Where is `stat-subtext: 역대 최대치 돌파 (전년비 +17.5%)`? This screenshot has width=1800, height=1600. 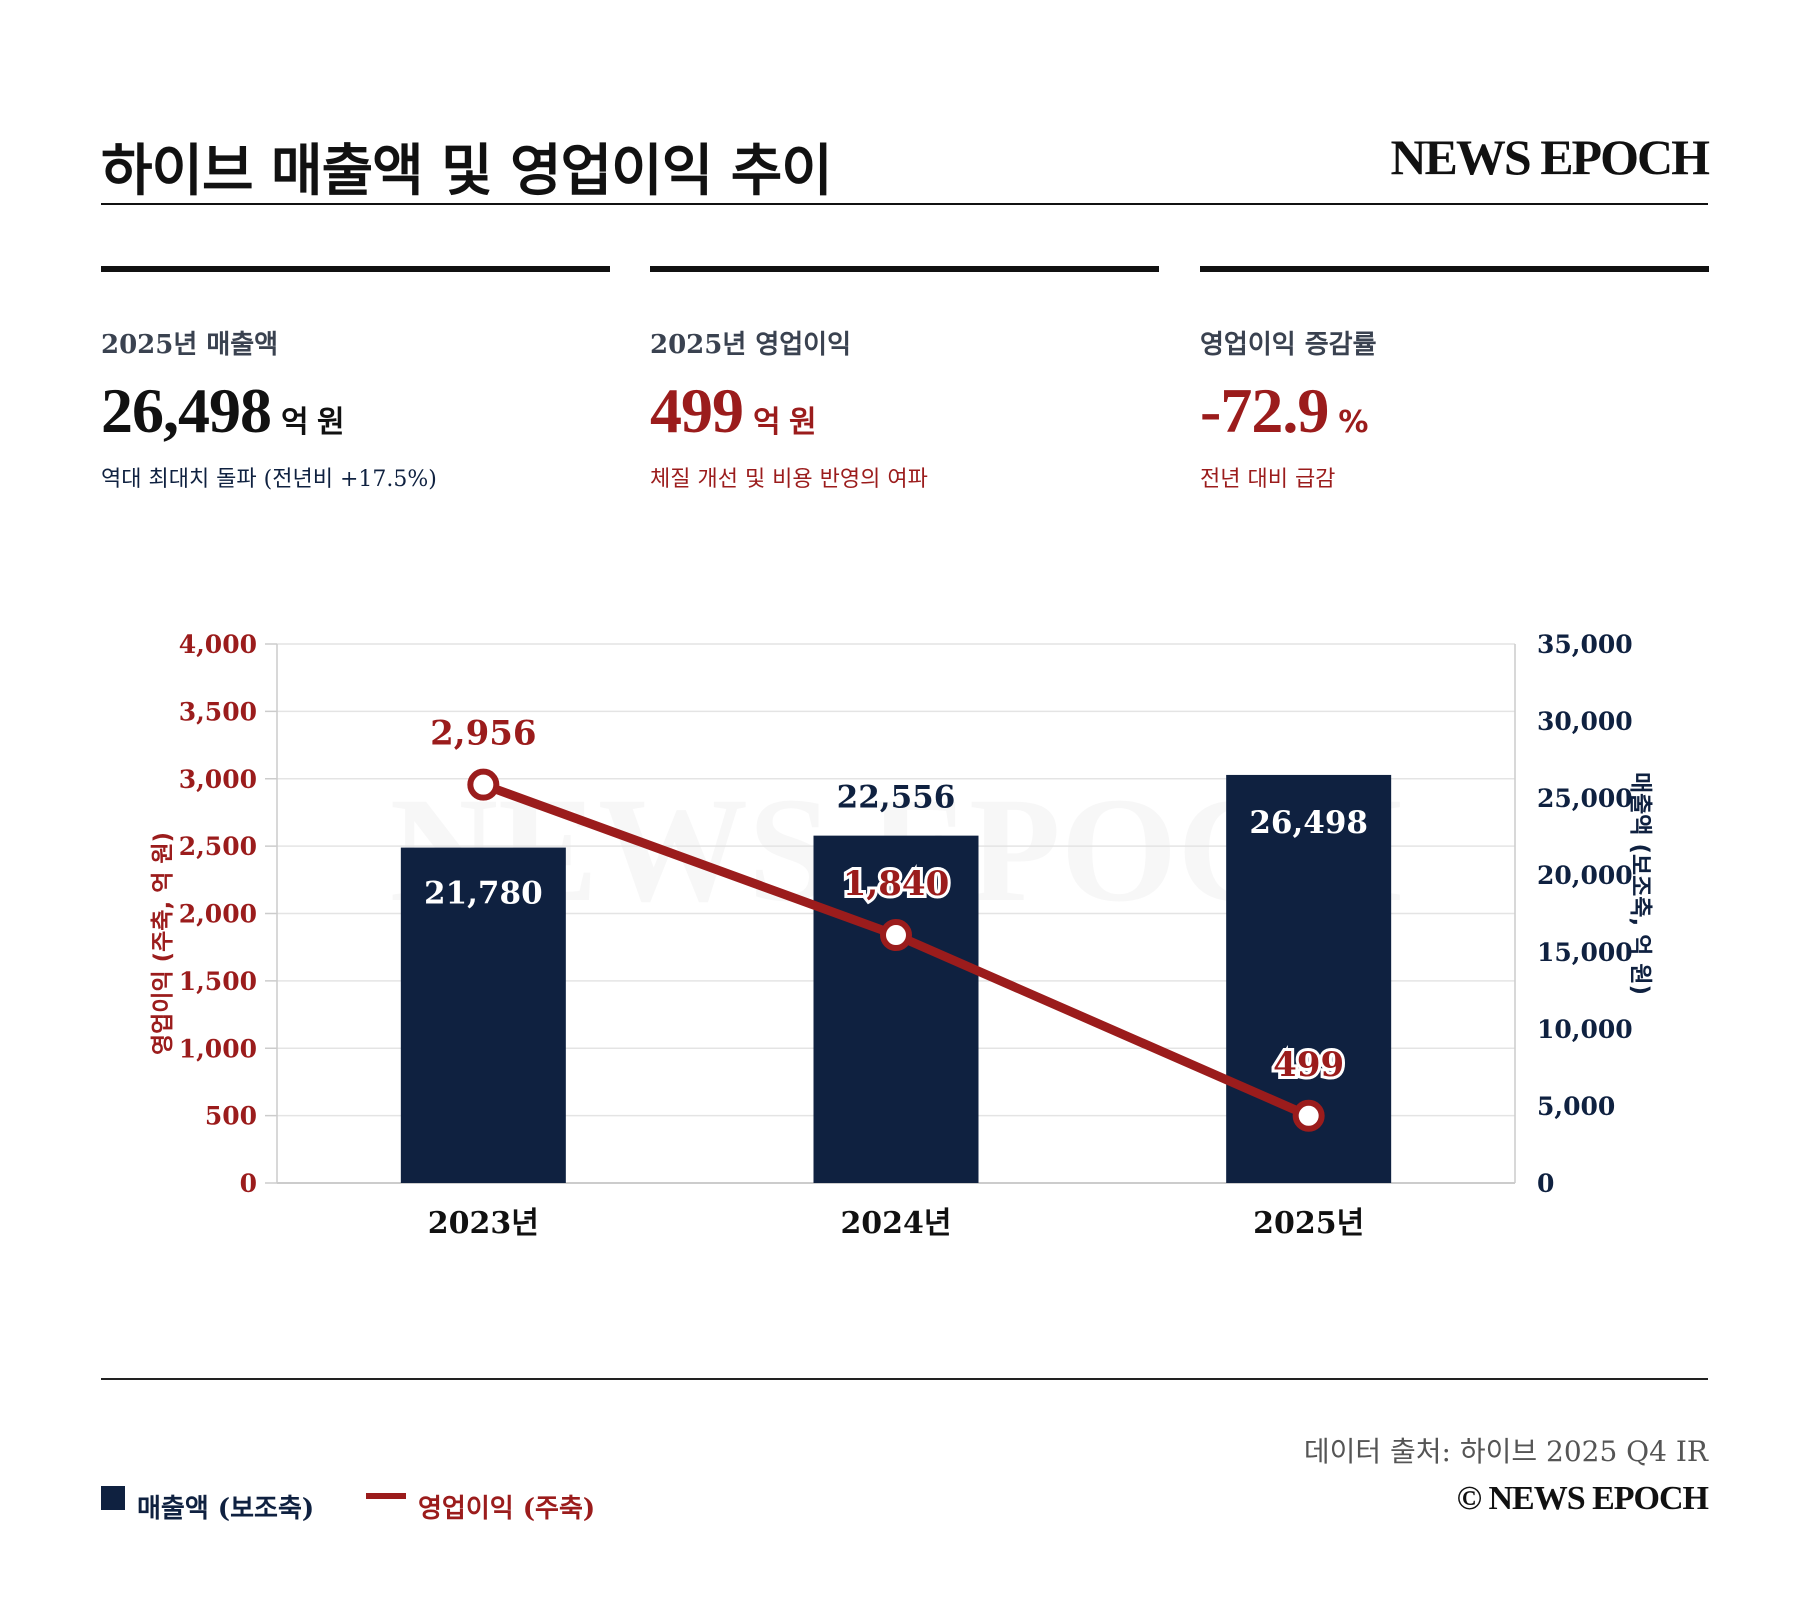
stat-subtext: 역대 최대치 돌파 (전년비 +17.5%) is located at coordinates (269, 479).